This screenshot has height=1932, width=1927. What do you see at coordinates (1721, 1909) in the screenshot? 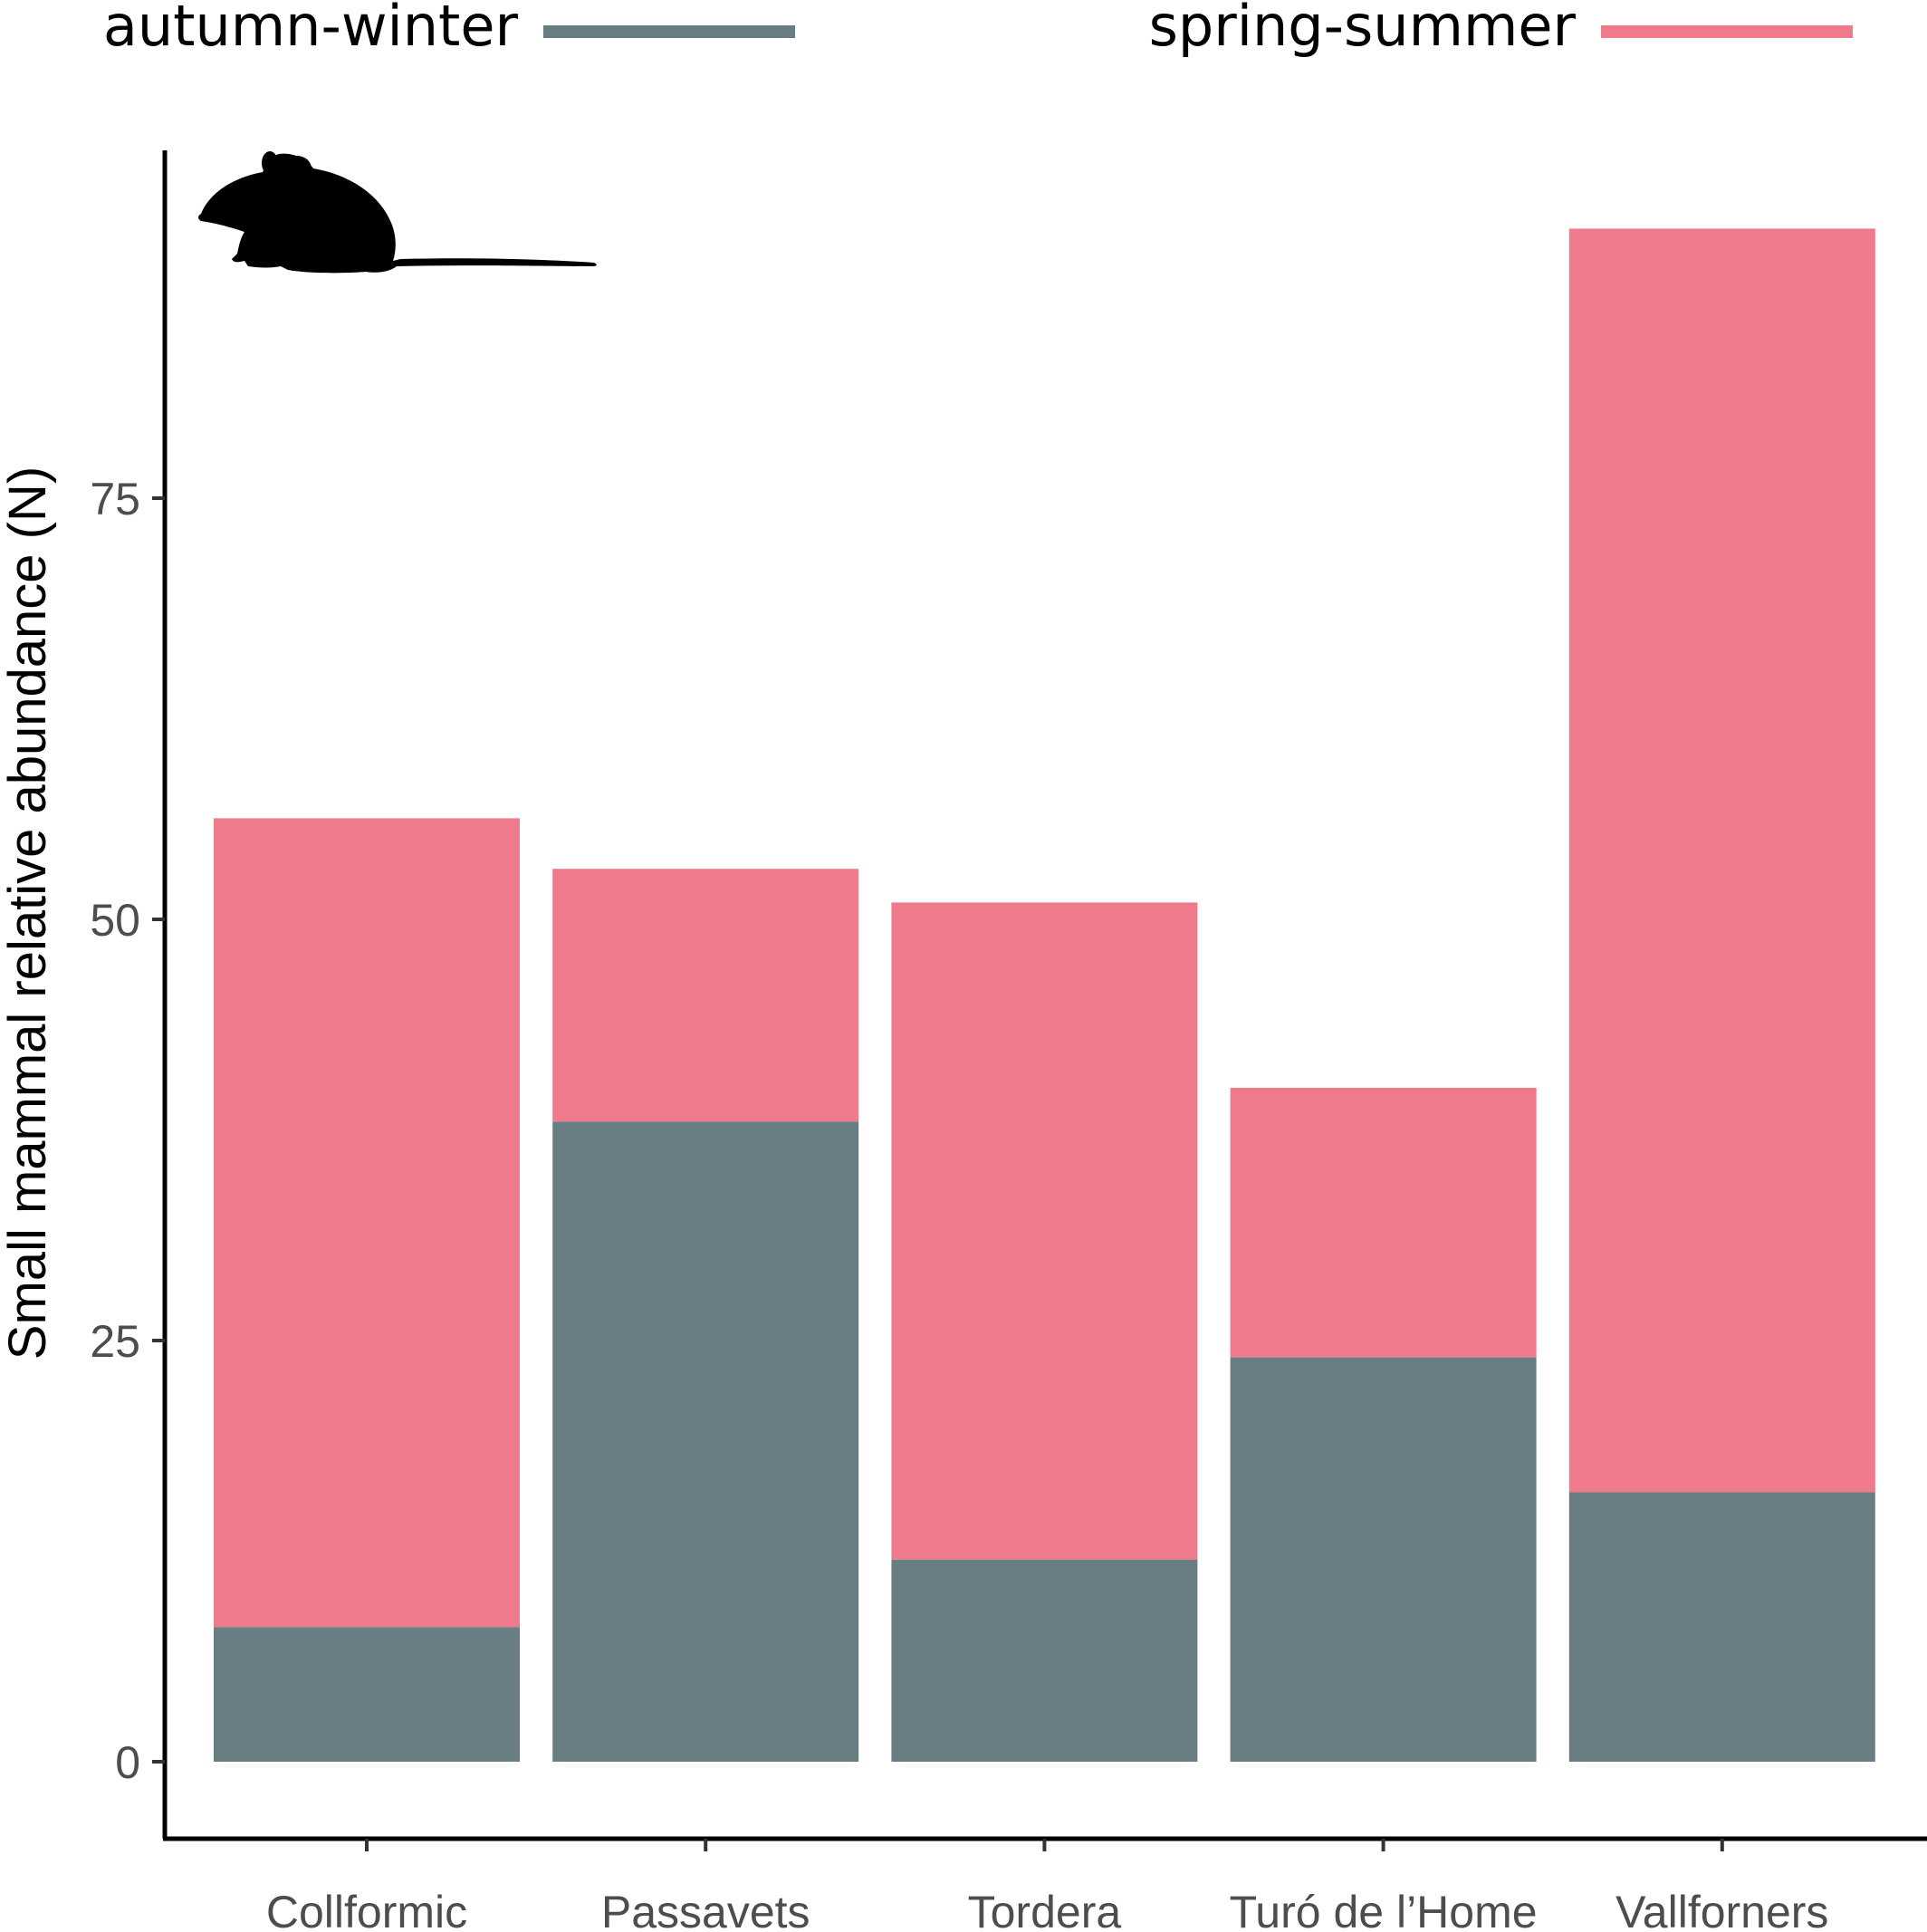
I see `x-tick-label: Vallforners` at bounding box center [1721, 1909].